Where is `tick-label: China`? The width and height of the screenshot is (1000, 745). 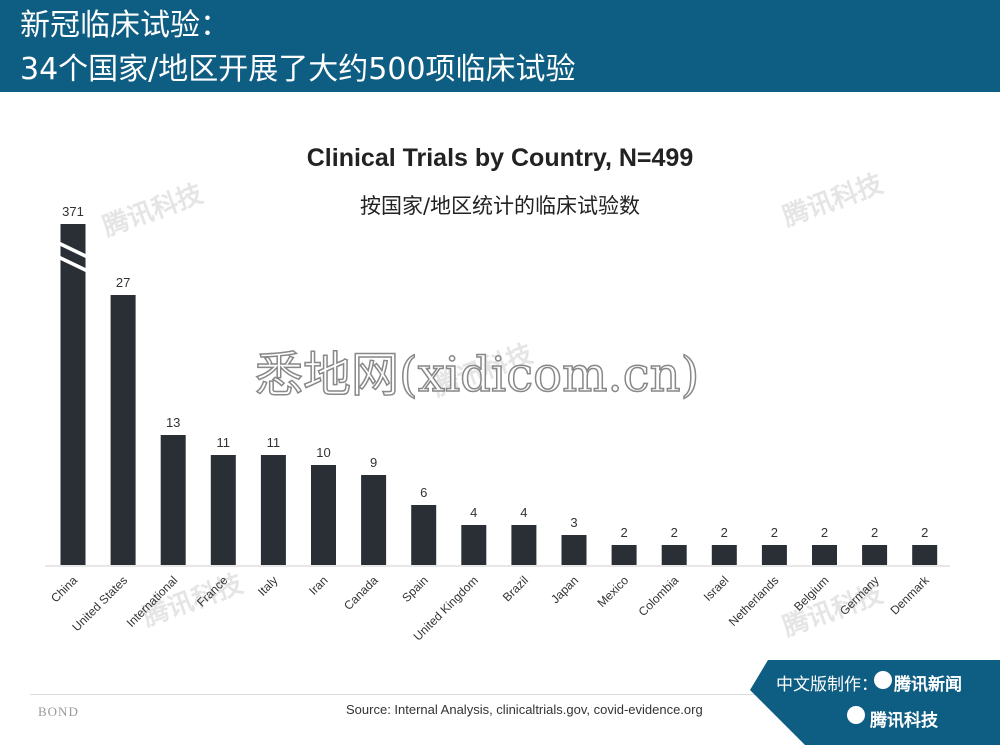
tick-label: China is located at coordinates (64, 589).